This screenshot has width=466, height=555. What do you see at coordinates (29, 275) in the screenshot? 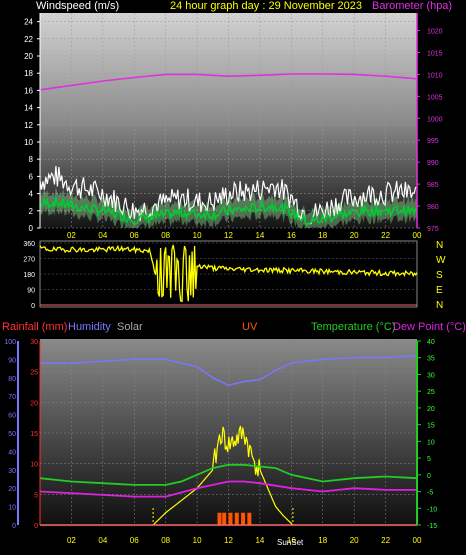
I see `direction-y-tick-label: 180` at bounding box center [29, 275].